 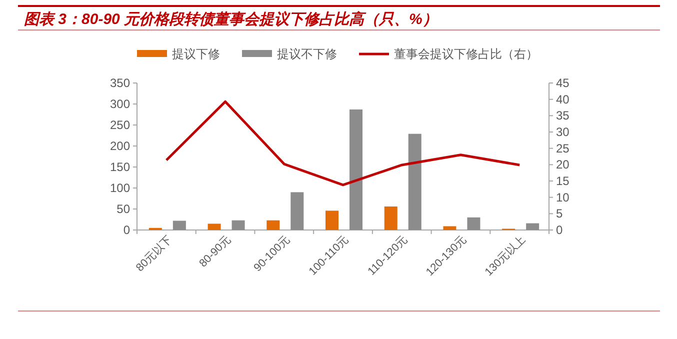 What do you see at coordinates (563, 132) in the screenshot?
I see `y2-tick-label: 30` at bounding box center [563, 132].